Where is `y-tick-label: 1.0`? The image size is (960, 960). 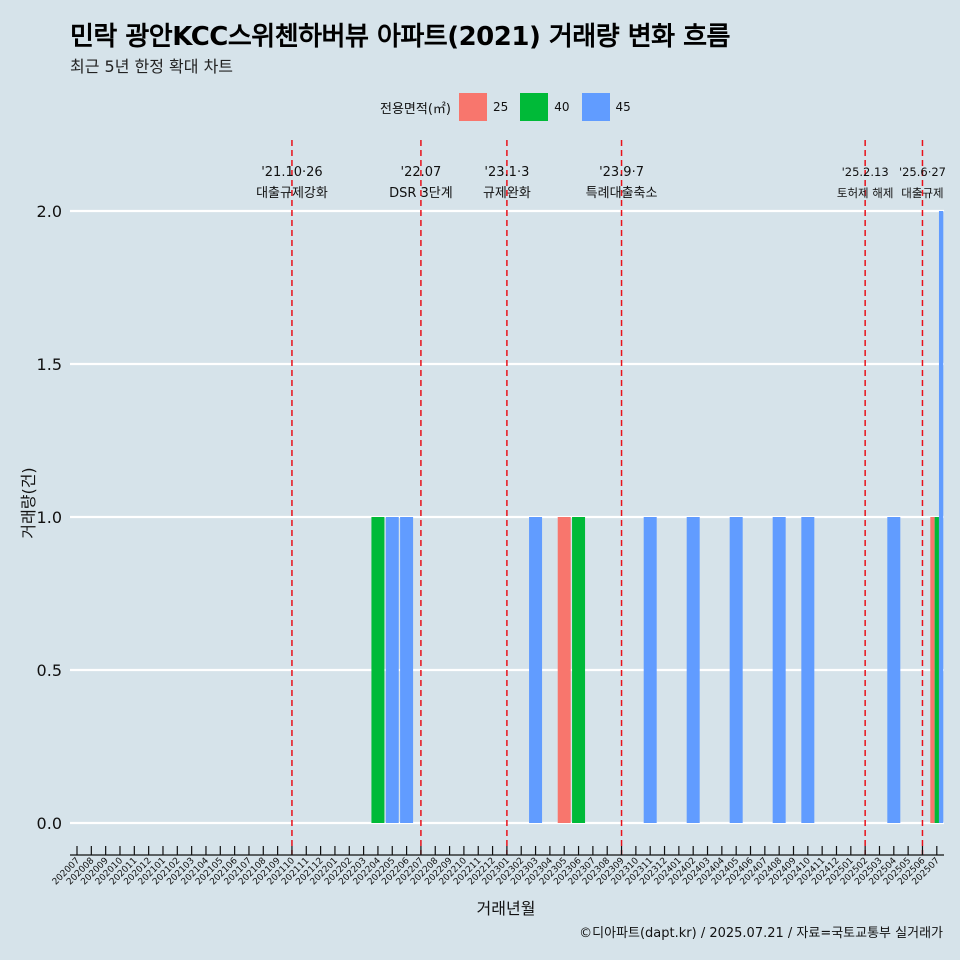 y-tick-label: 1.0 is located at coordinates (49, 517).